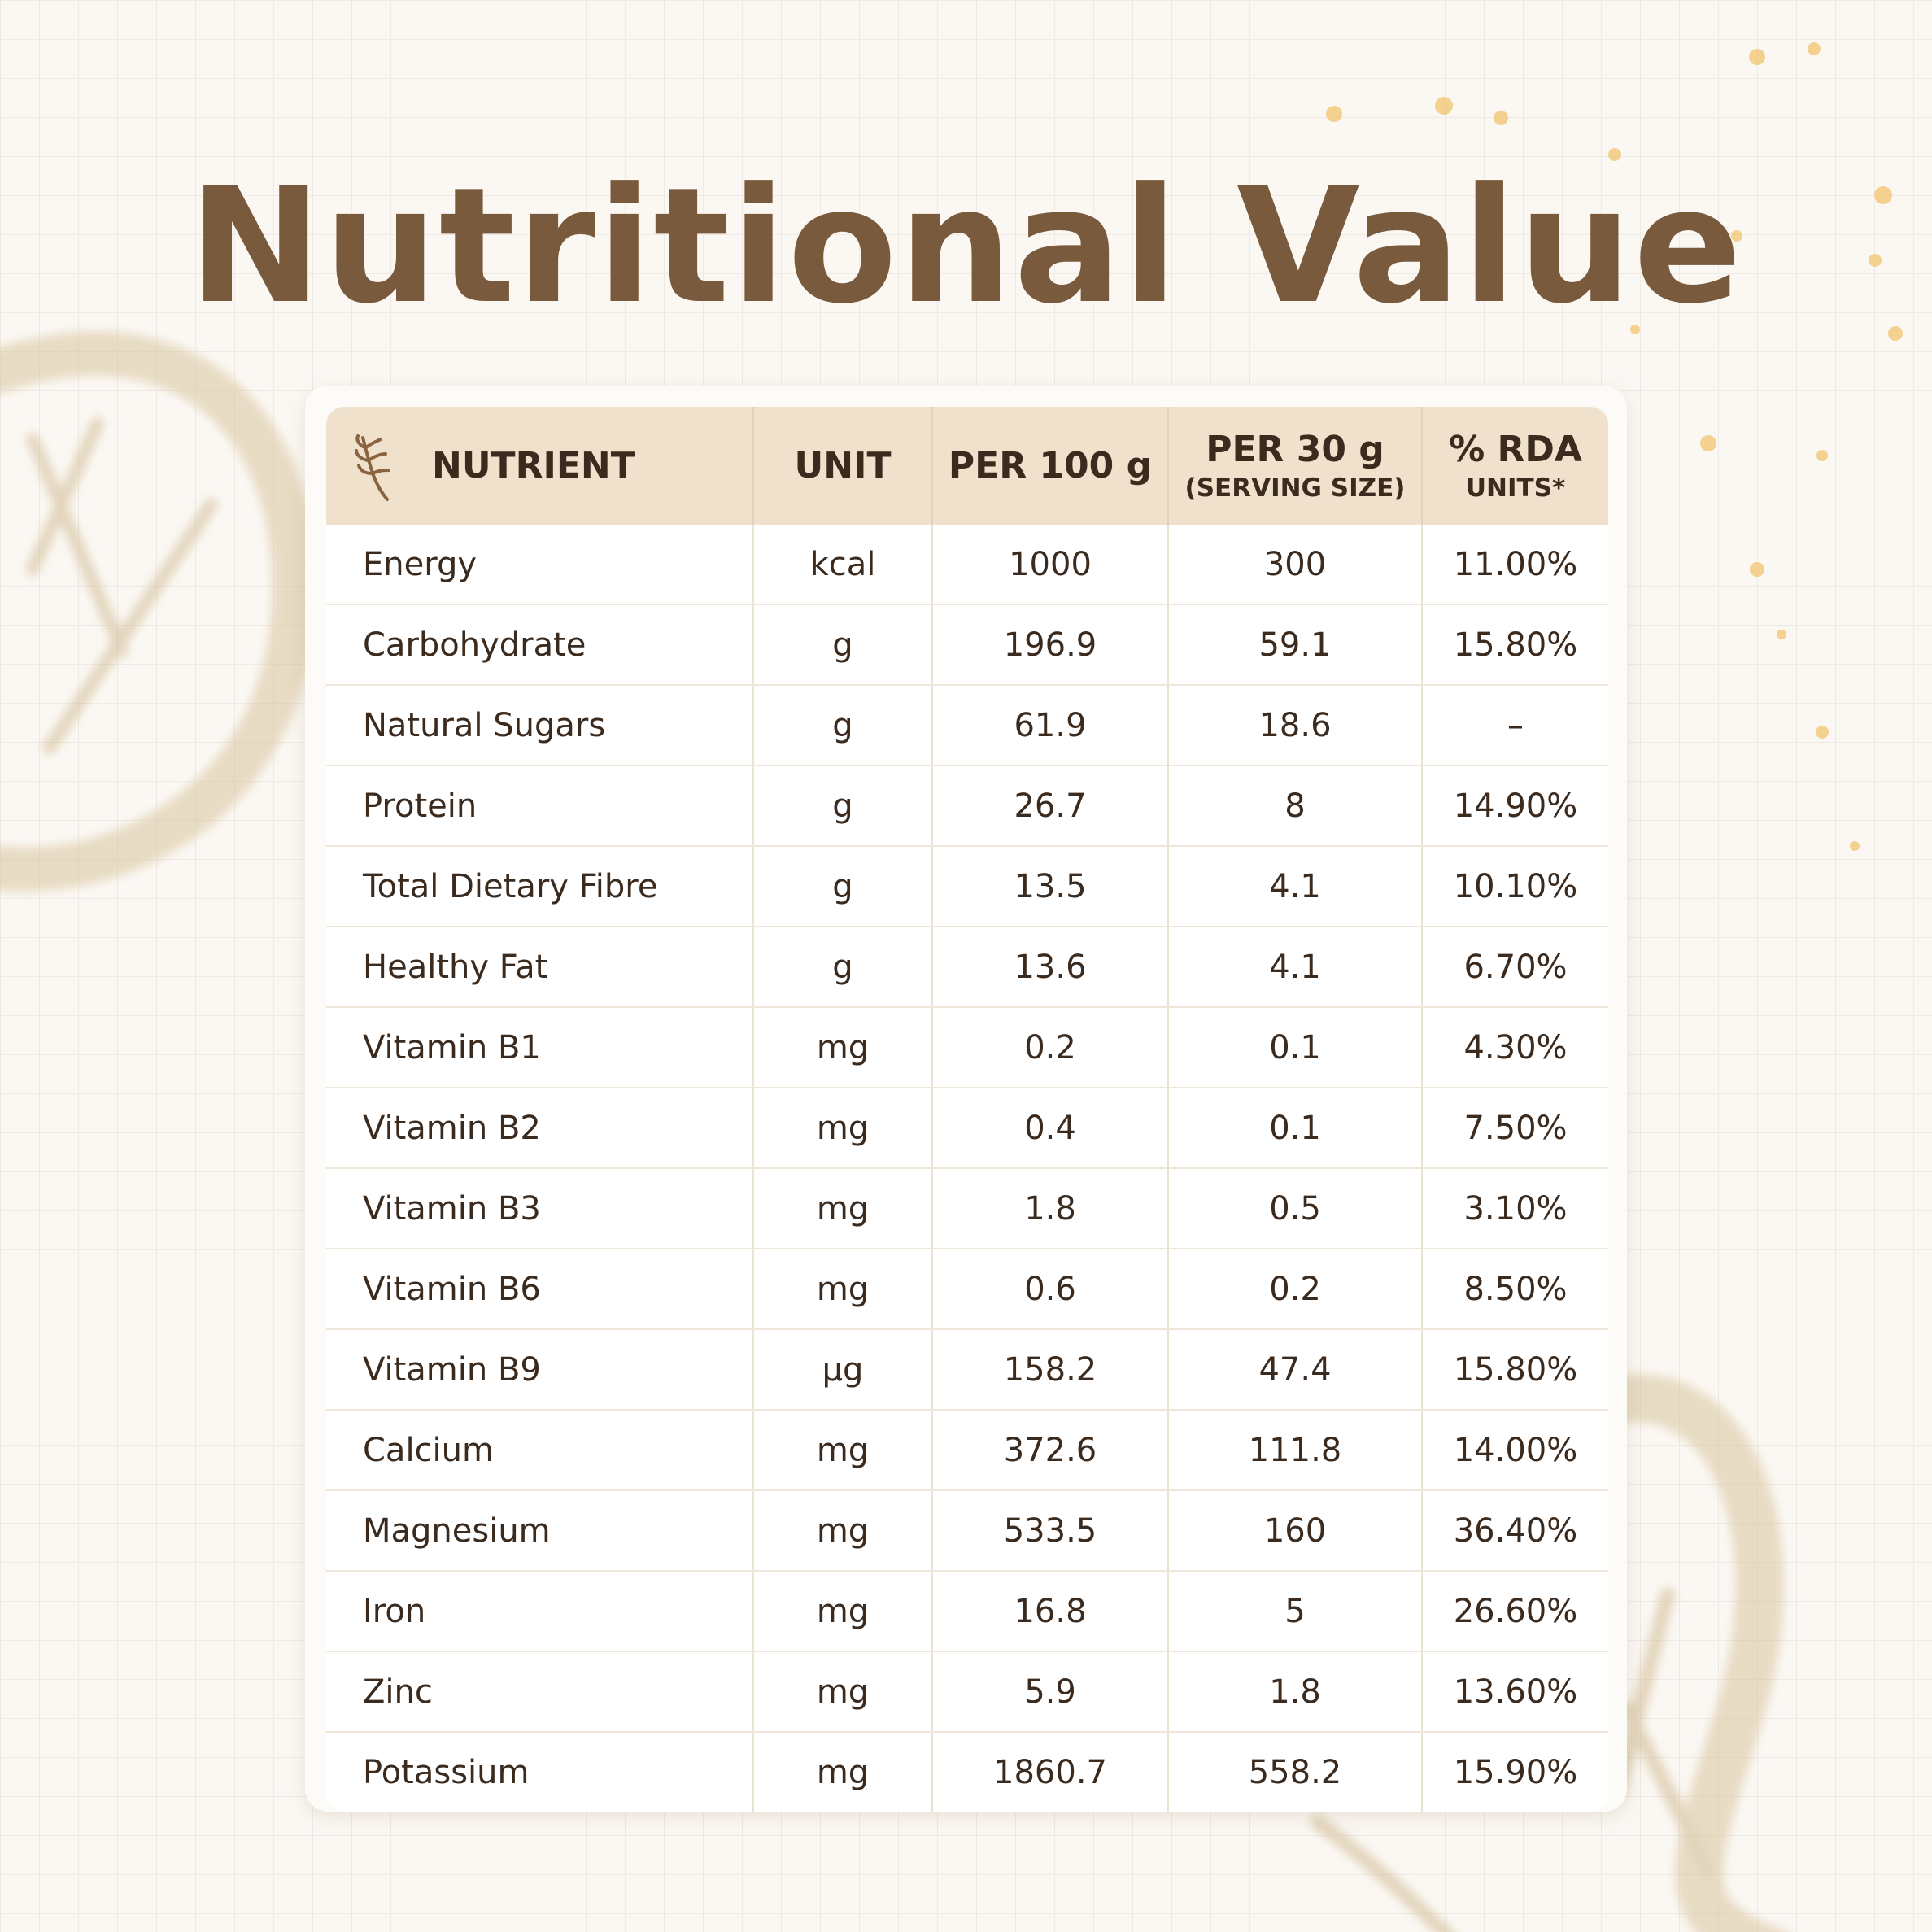  I want to click on table-cell: 558.2, so click(1296, 1773).